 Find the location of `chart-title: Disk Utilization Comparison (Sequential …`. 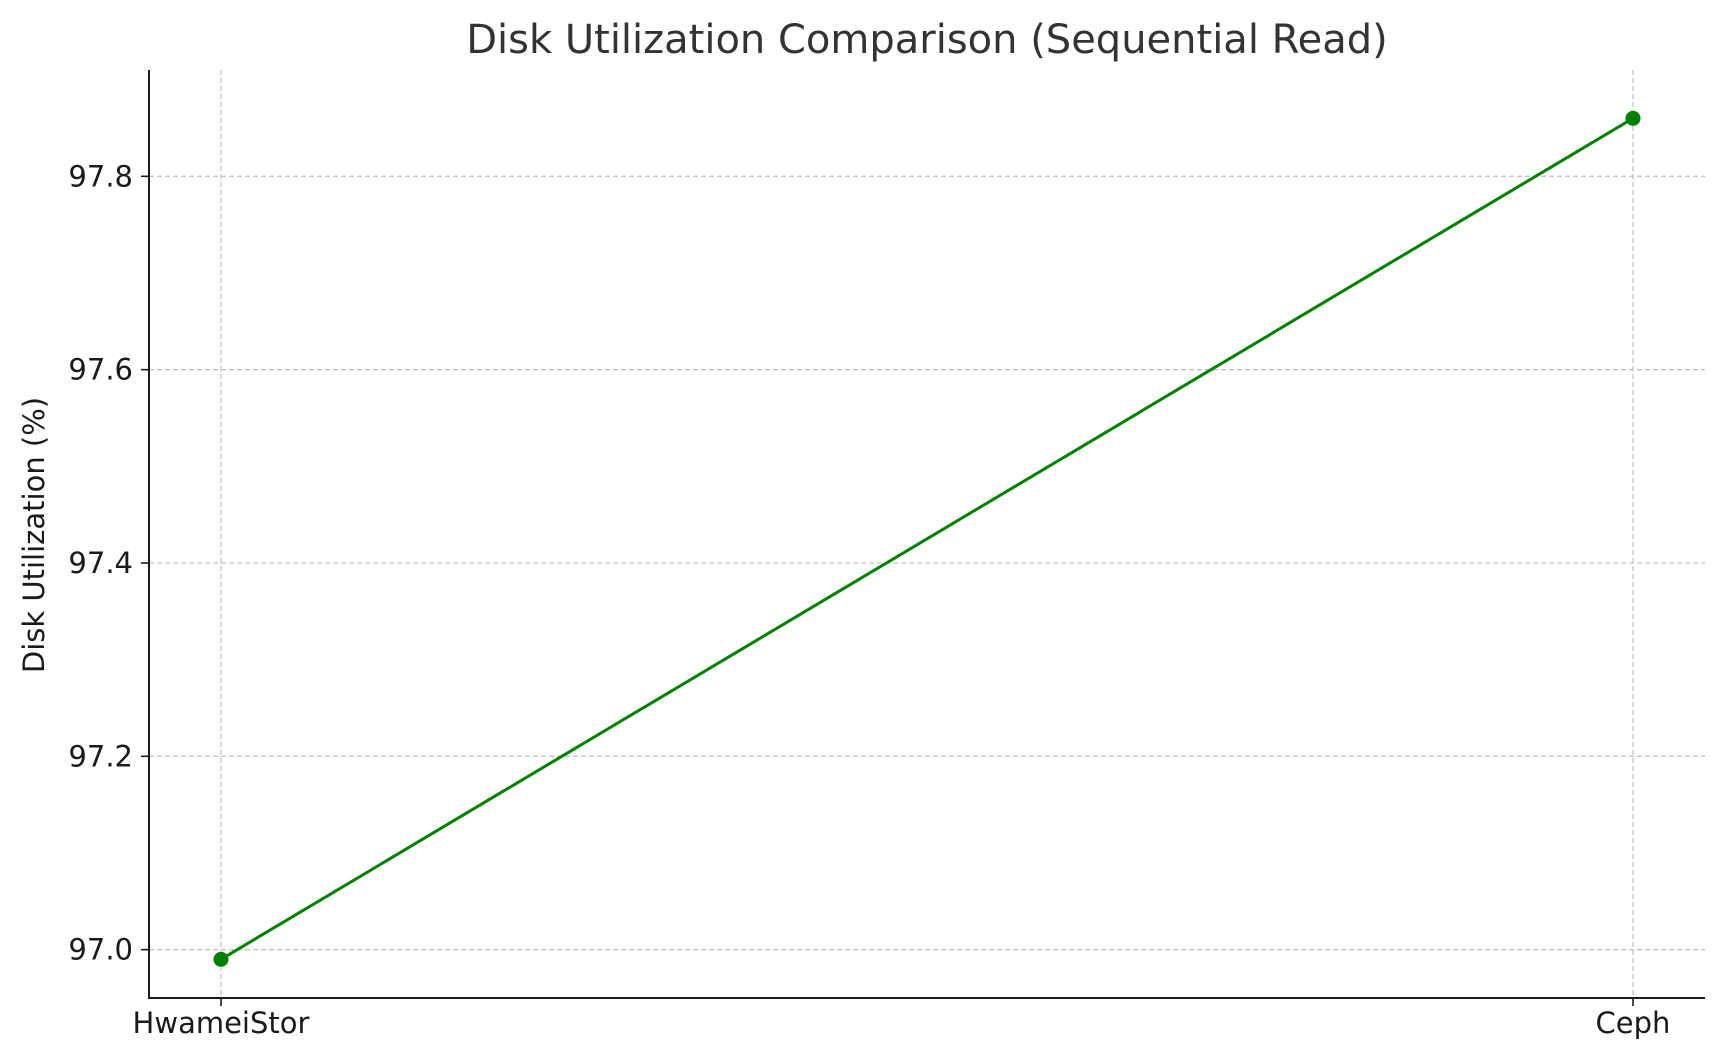

chart-title: Disk Utilization Comparison (Sequential … is located at coordinates (927, 40).